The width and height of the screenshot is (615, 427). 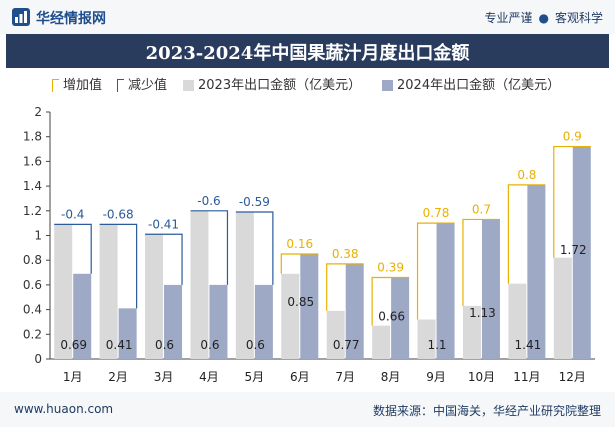 What do you see at coordinates (38, 359) in the screenshot?
I see `y-tick-label: 0` at bounding box center [38, 359].